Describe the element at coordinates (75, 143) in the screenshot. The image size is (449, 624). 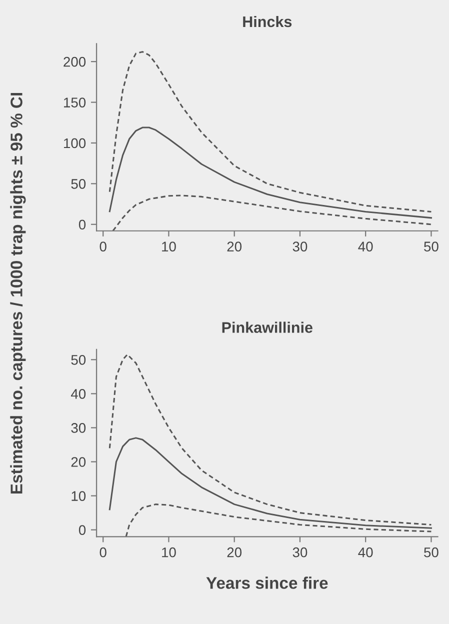
I see `y-tick-label: 100` at that location.